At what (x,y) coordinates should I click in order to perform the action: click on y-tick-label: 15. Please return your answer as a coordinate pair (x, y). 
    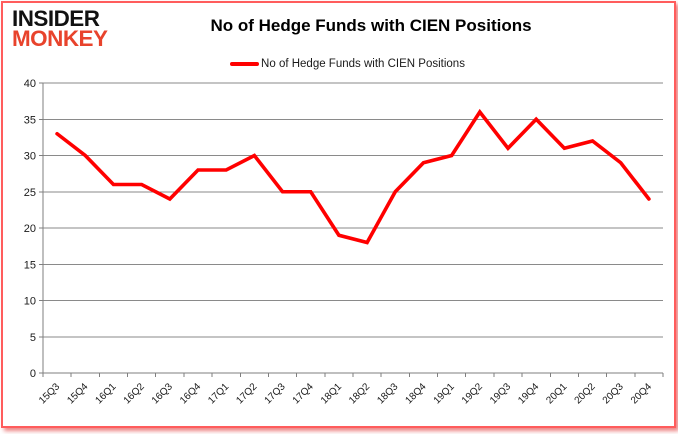
    Looking at the image, I should click on (30, 265).